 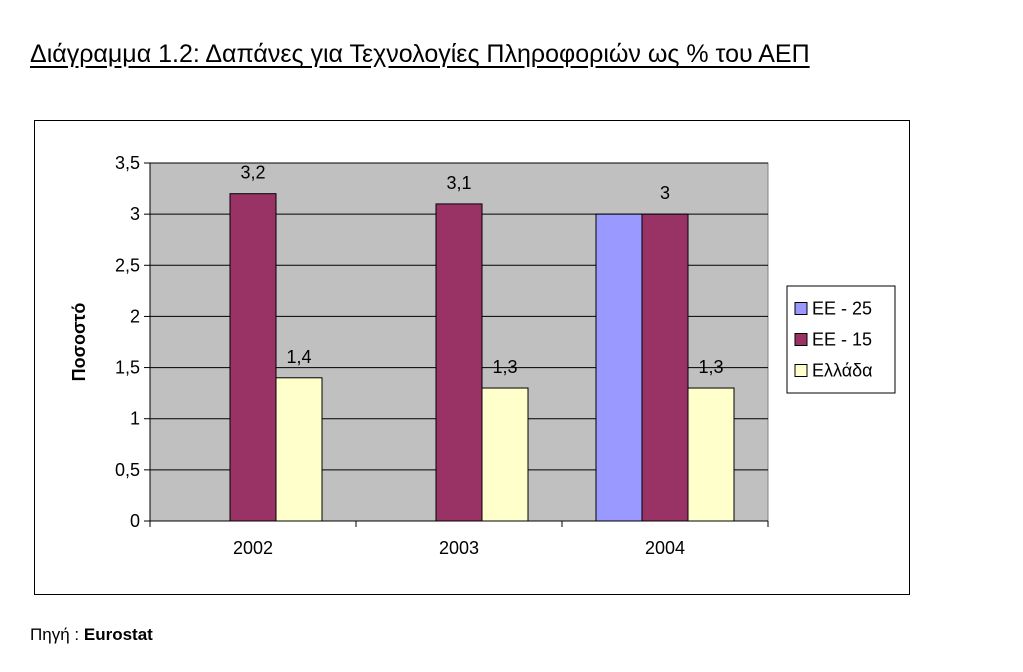 I want to click on y-tick-label: 0, so click(x=135, y=521).